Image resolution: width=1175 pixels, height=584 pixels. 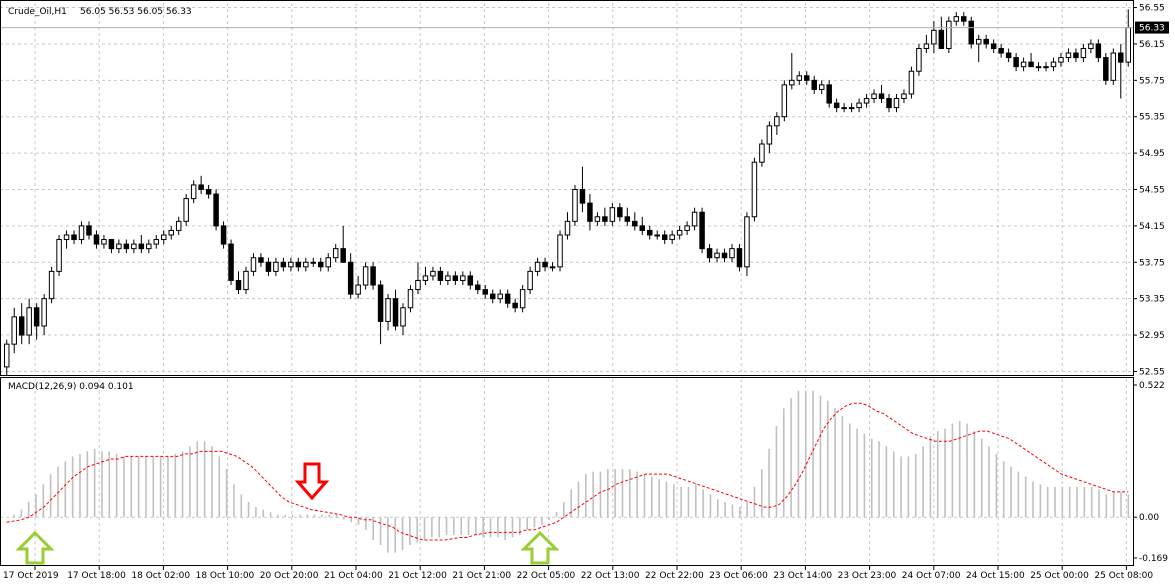 I want to click on time-tick-label: 23 Oct 14:00, so click(x=802, y=576).